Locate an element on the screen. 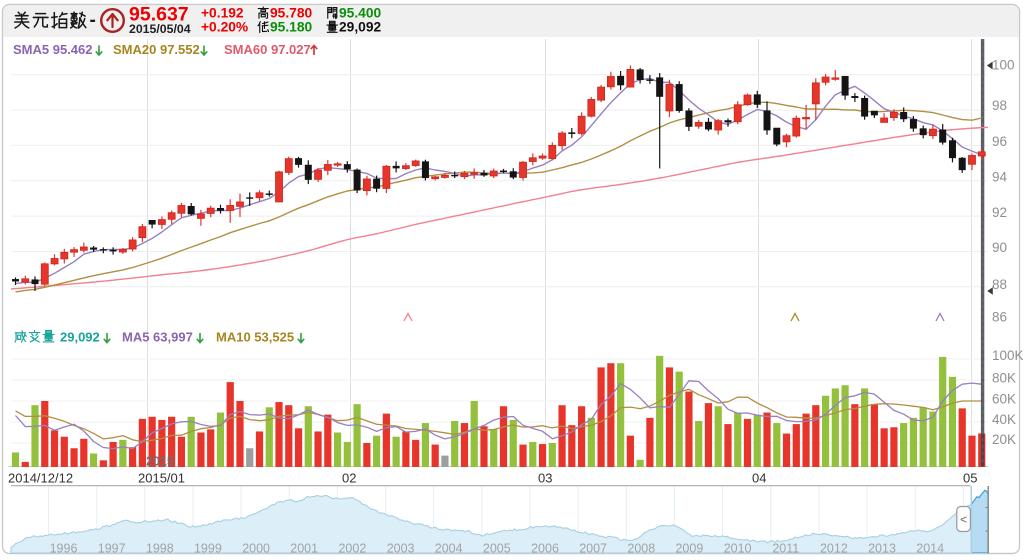 This screenshot has width=1024, height=560. svg-text: 80K is located at coordinates (1004, 378).